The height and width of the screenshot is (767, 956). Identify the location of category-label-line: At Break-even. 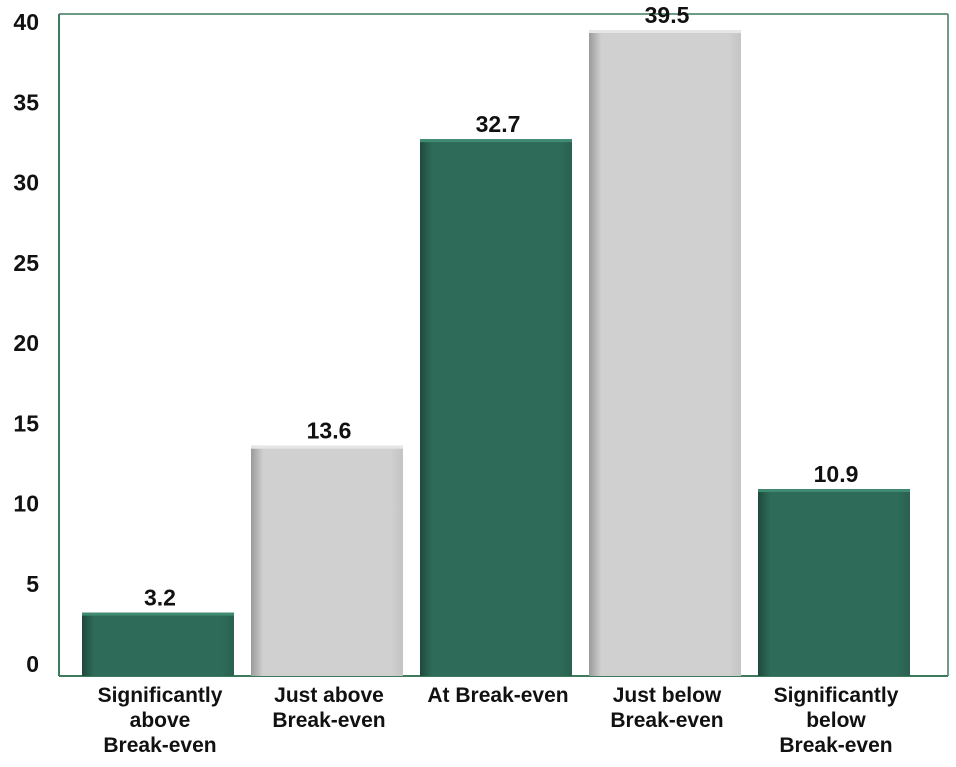
(497, 695).